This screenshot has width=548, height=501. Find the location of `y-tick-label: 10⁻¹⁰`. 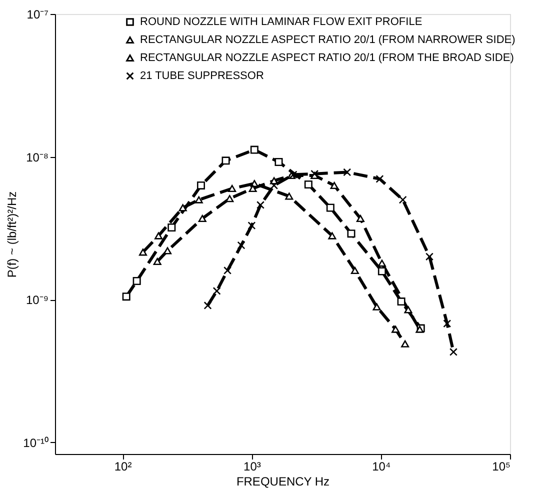

y-tick-label: 10⁻¹⁰ is located at coordinates (35, 443).